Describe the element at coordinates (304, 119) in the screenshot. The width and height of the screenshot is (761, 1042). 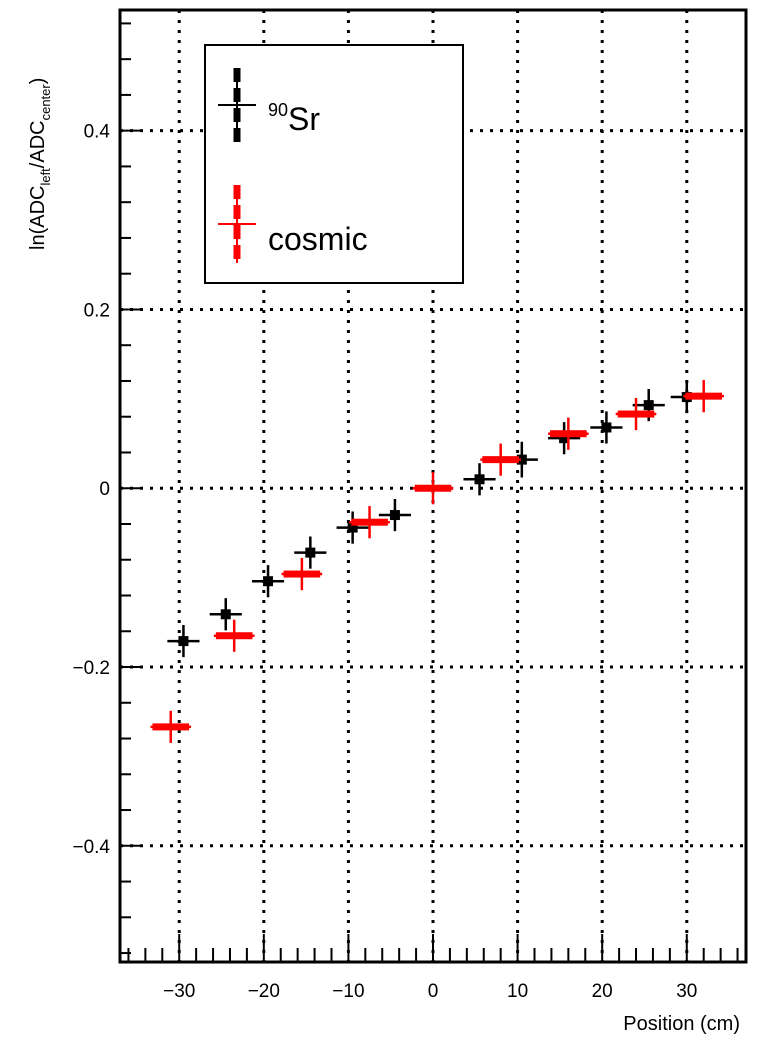
I see `legend-label-sr90-name: Sr` at that location.